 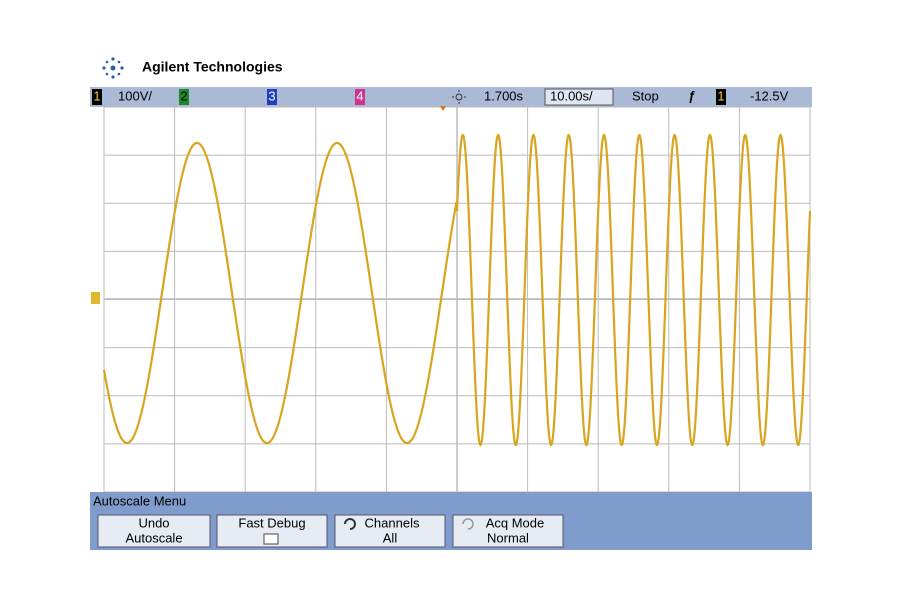 I want to click on softkey: Undo Autoscale, so click(x=154, y=531).